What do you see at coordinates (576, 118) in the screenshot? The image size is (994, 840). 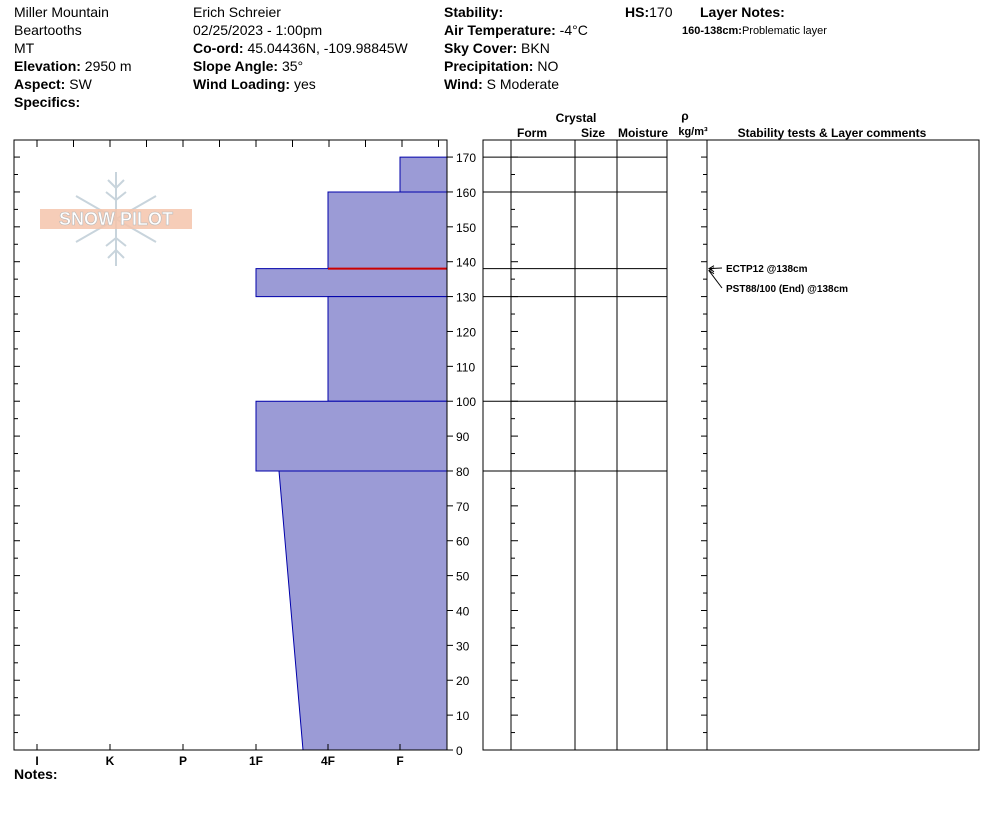 I see `col-crystal: Crystal` at bounding box center [576, 118].